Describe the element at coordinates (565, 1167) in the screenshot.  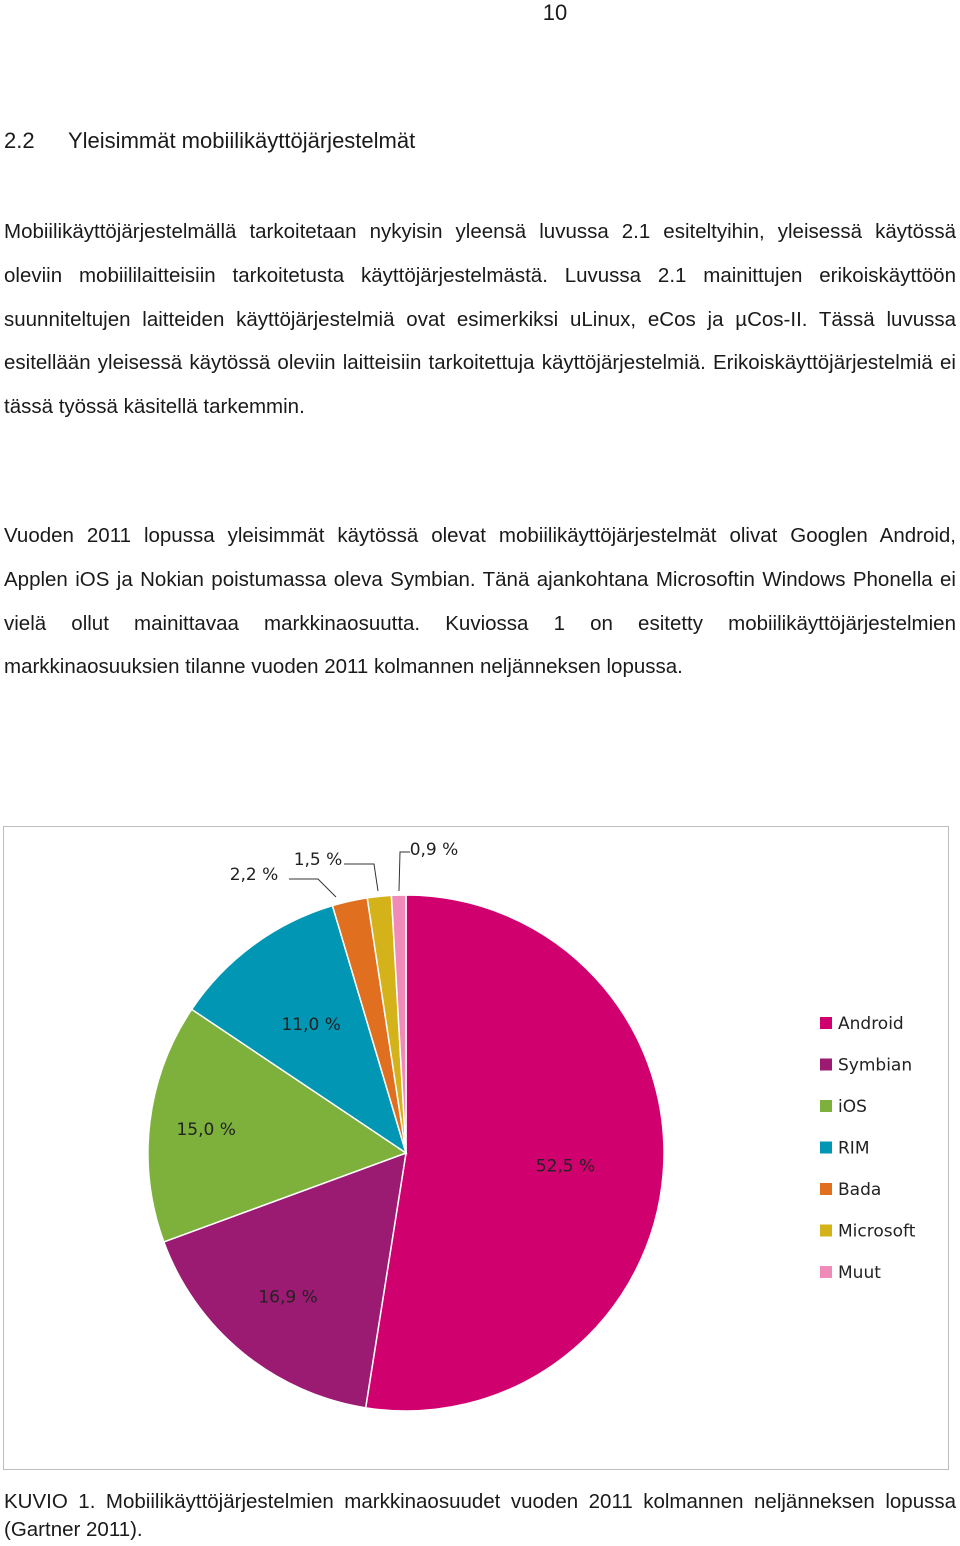
I see `data-label-android: 52,5 %` at that location.